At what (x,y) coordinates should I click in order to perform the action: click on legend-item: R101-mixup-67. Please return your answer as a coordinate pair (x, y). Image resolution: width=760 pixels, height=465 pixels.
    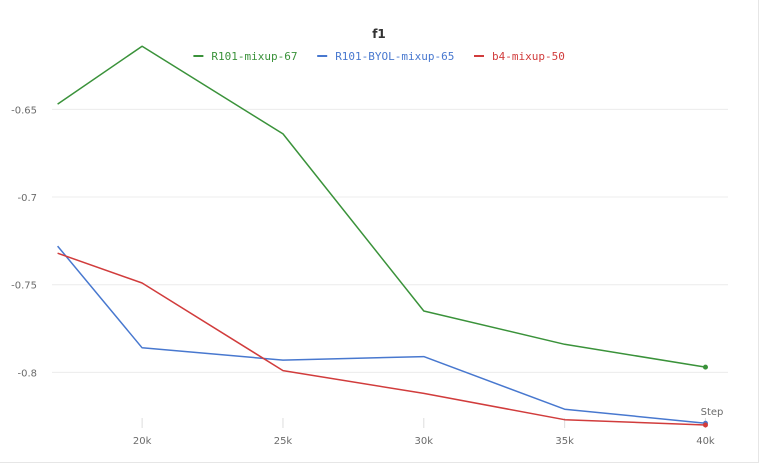
    Looking at the image, I should click on (245, 56).